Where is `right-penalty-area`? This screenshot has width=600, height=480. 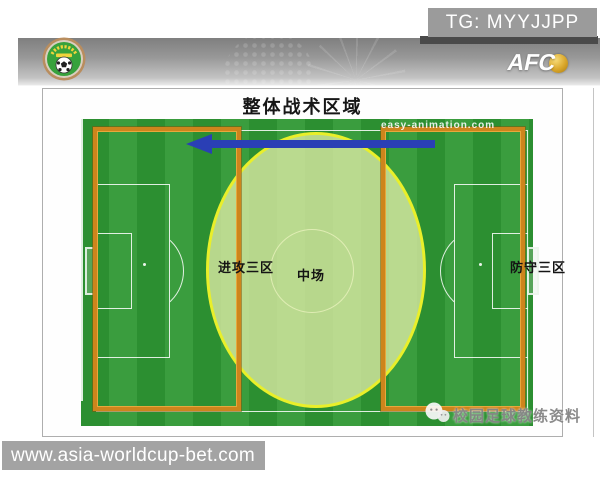
right-penalty-area is located at coordinates (491, 271).